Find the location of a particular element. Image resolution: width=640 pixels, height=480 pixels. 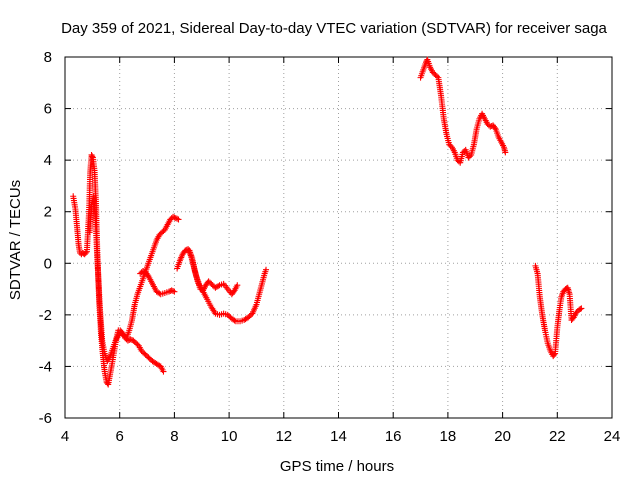

series-sdtvar-mid is located at coordinates (463, 111).